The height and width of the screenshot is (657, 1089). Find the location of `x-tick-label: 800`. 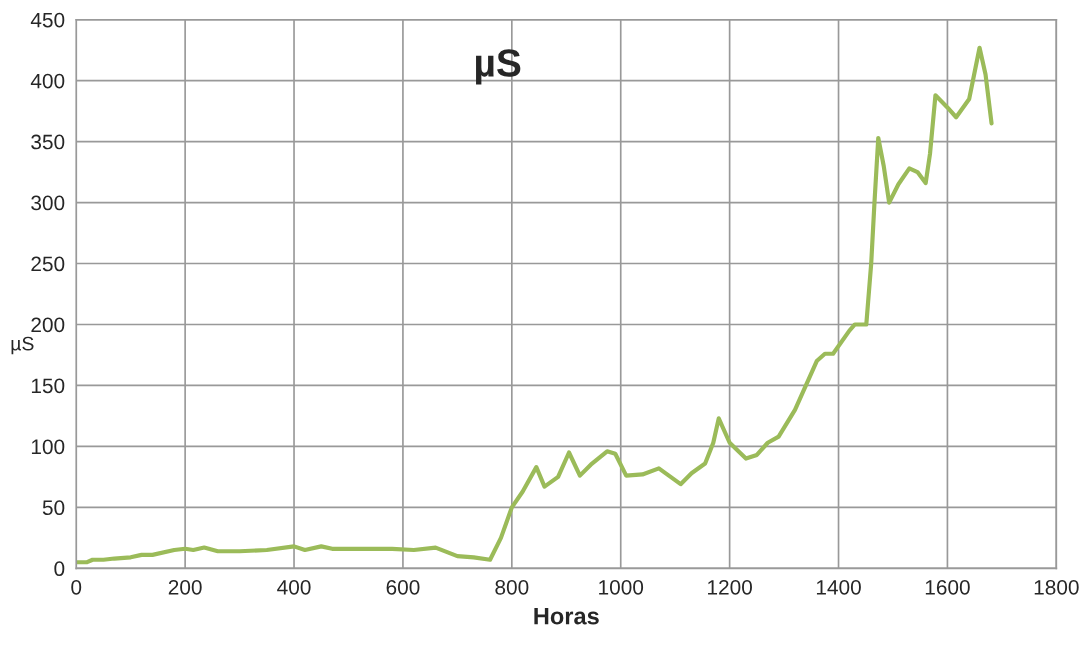

x-tick-label: 800 is located at coordinates (512, 587).